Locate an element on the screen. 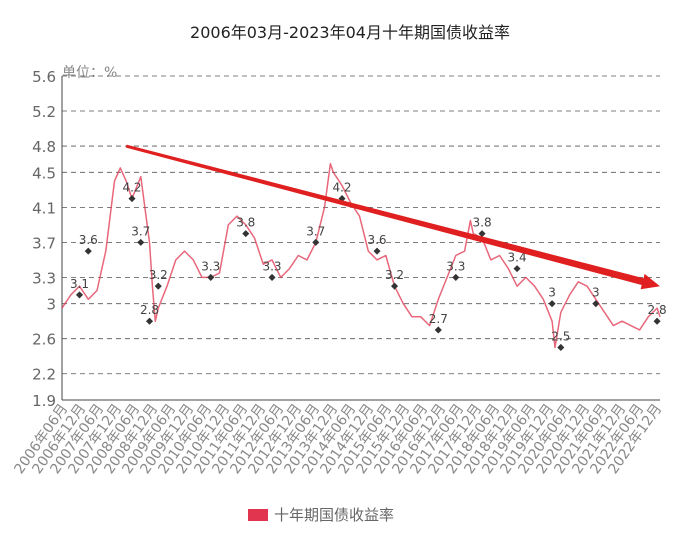  y-tick-label: 3.7 is located at coordinates (44, 243).